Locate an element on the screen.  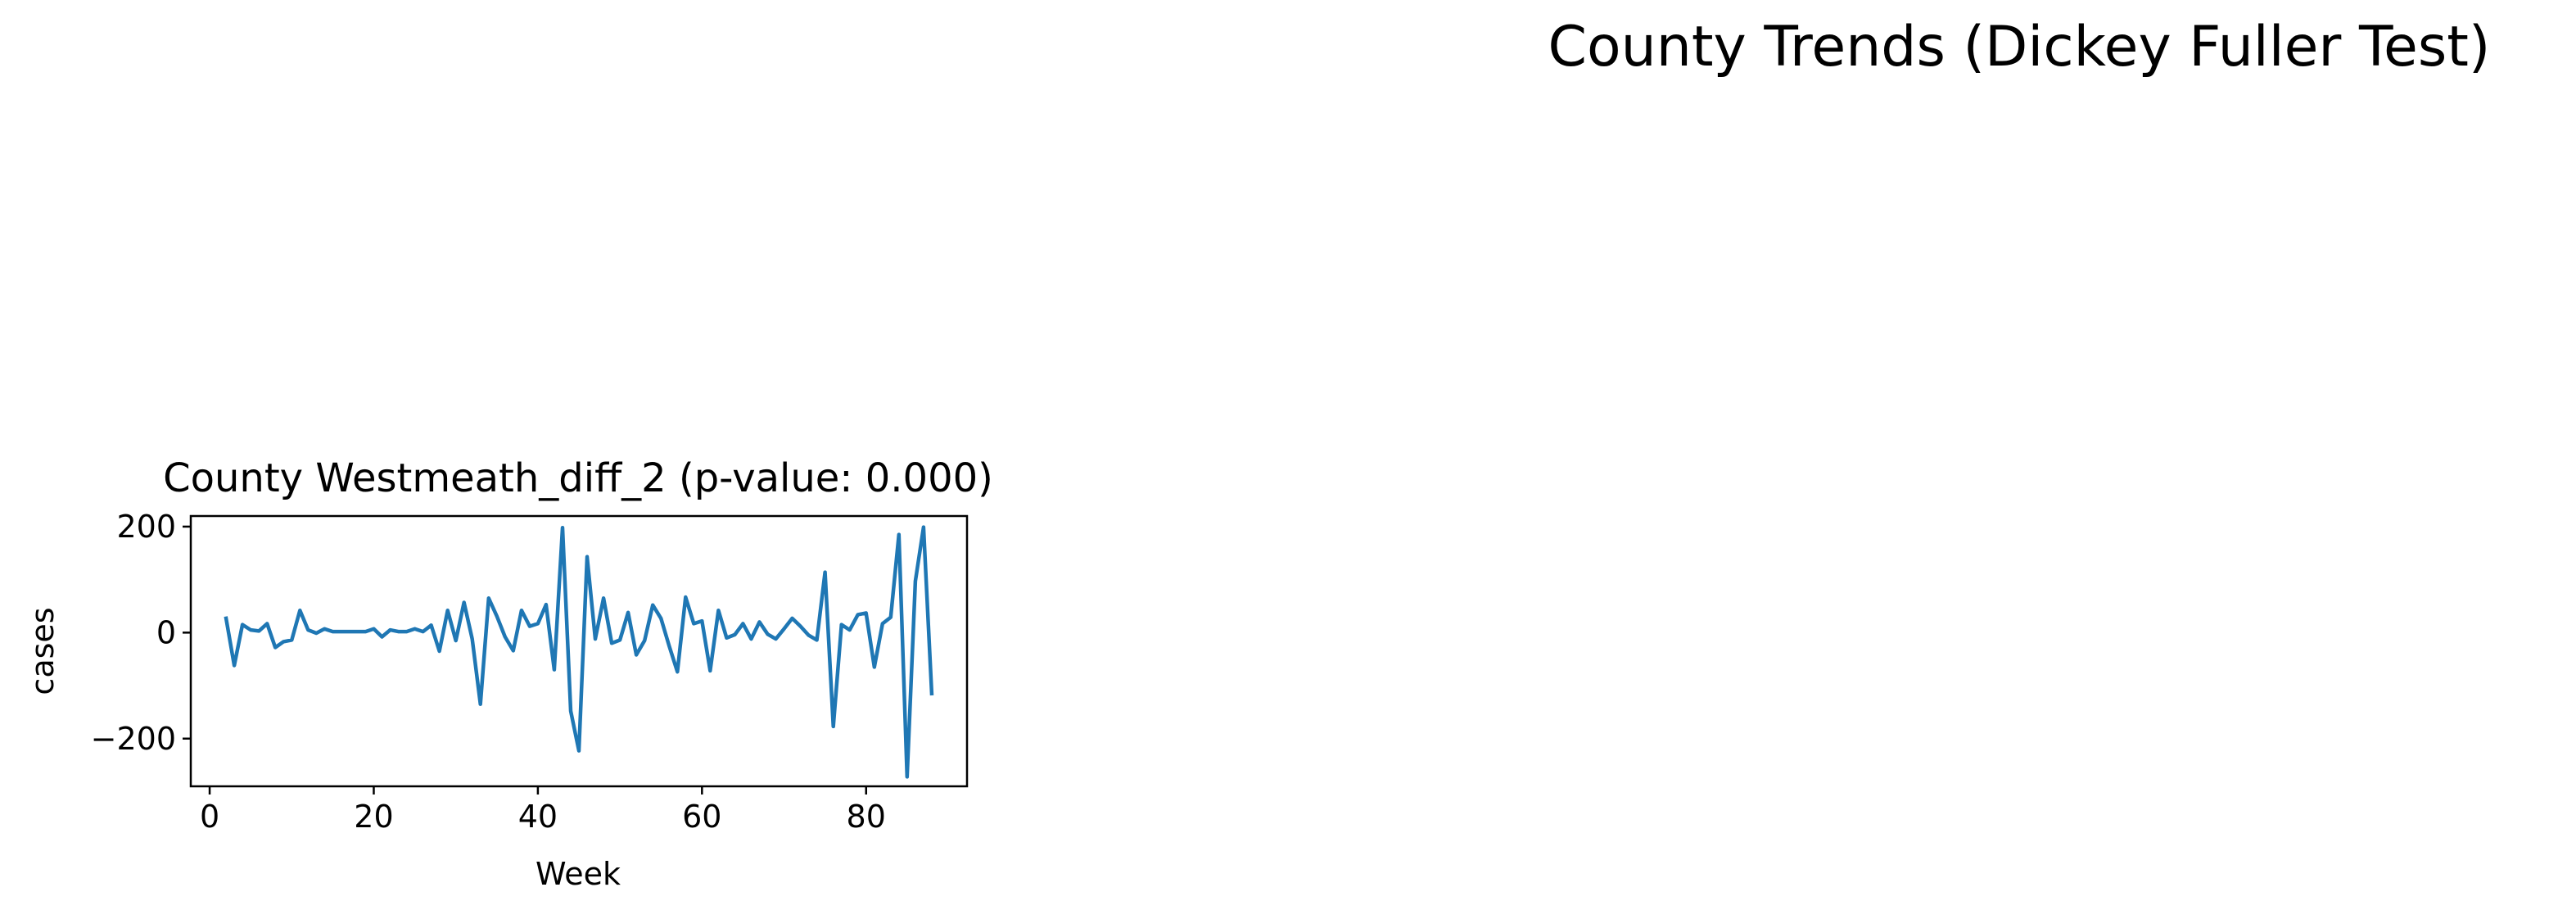
y-axis-ticks: −200 0 200 is located at coordinates (141, 633).